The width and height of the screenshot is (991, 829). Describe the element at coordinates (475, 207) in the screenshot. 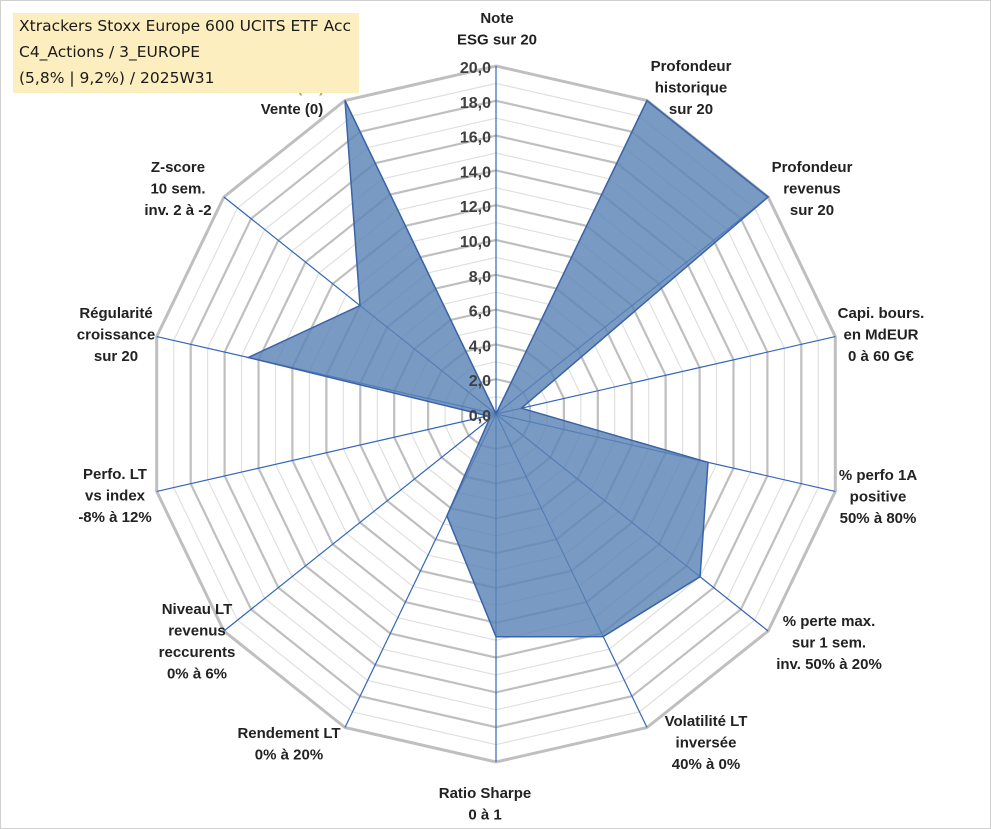

I see `tick-label: 12,0` at that location.